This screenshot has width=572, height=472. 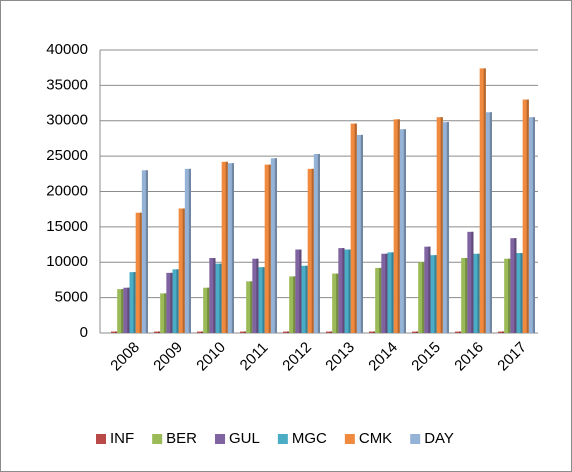 I want to click on y-tick-label: 15000, so click(x=67, y=226).